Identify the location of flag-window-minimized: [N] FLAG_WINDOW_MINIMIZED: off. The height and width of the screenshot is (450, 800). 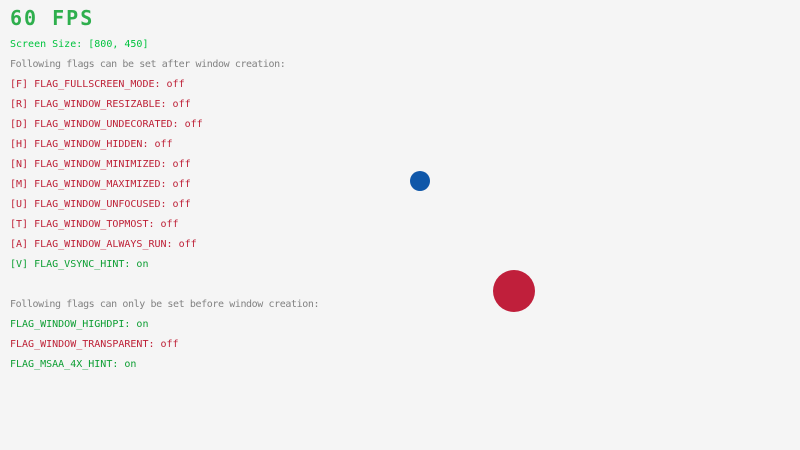
(100, 164).